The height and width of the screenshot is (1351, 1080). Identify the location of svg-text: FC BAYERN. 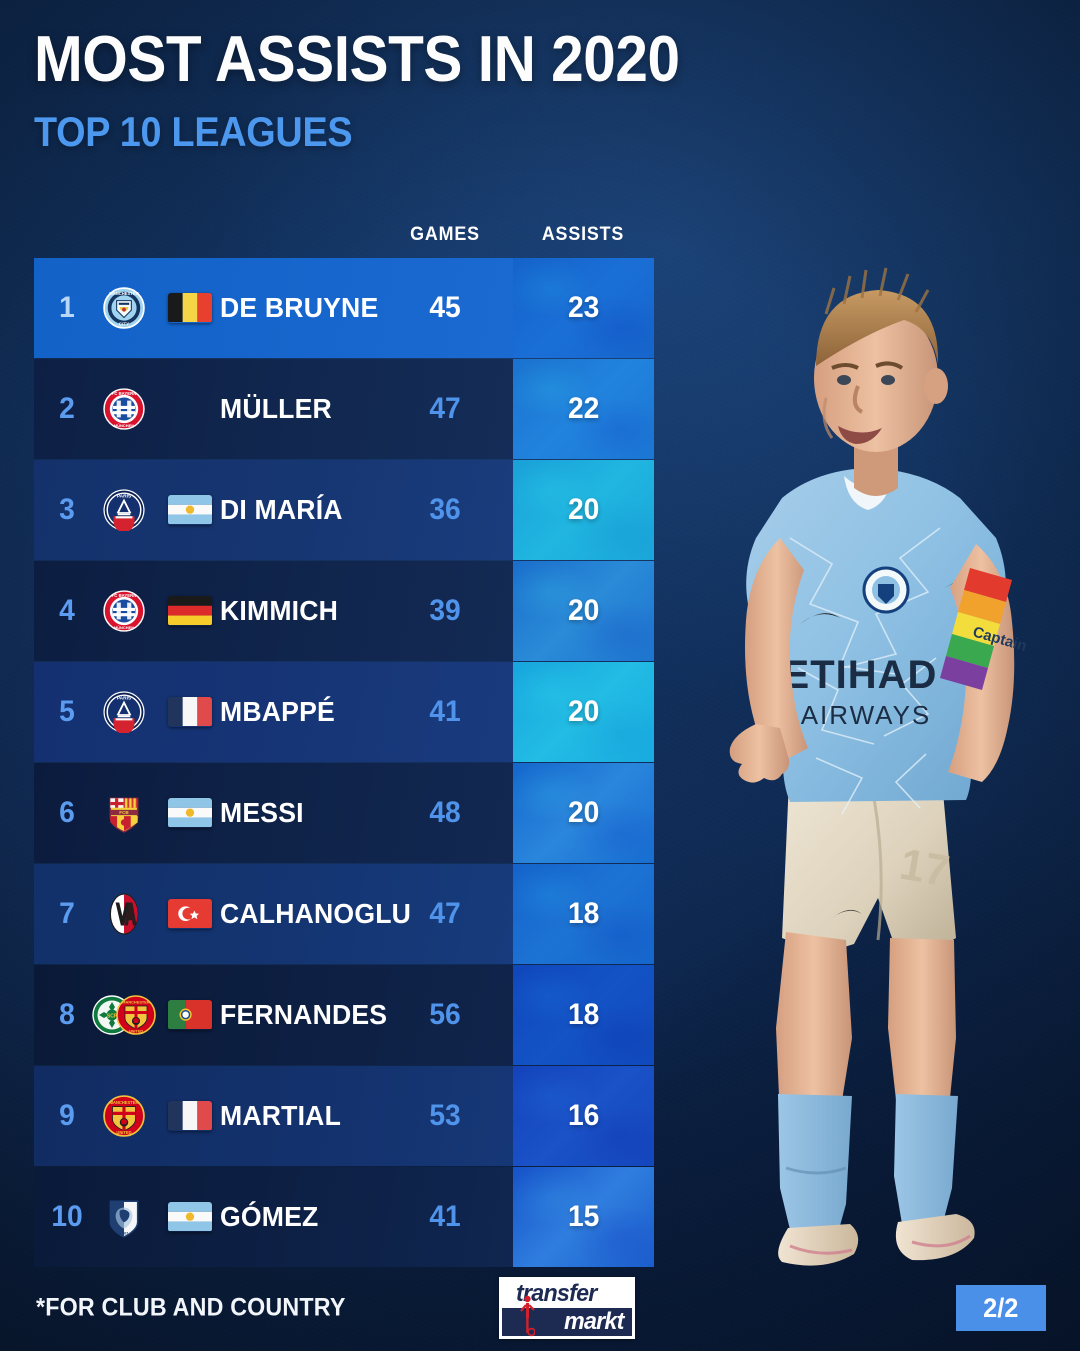
(124, 595).